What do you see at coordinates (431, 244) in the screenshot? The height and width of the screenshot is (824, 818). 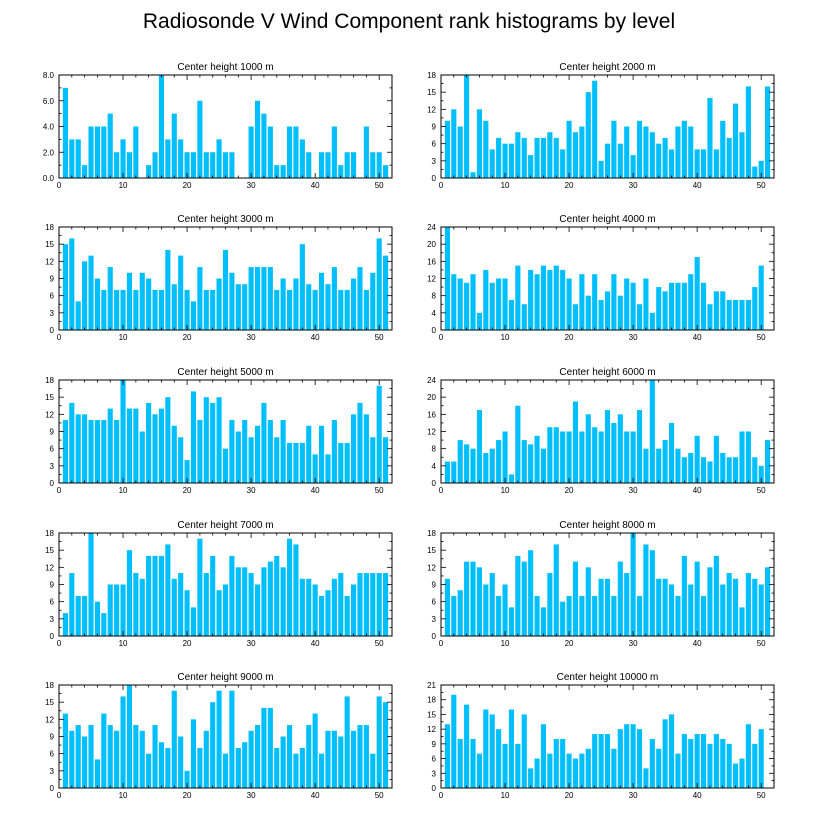 I see `y-tick-label: 20` at bounding box center [431, 244].